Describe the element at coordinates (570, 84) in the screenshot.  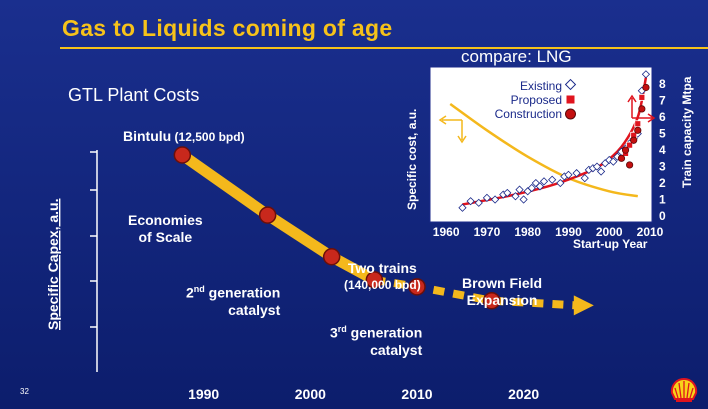
I see `legend-existing-marker` at that location.